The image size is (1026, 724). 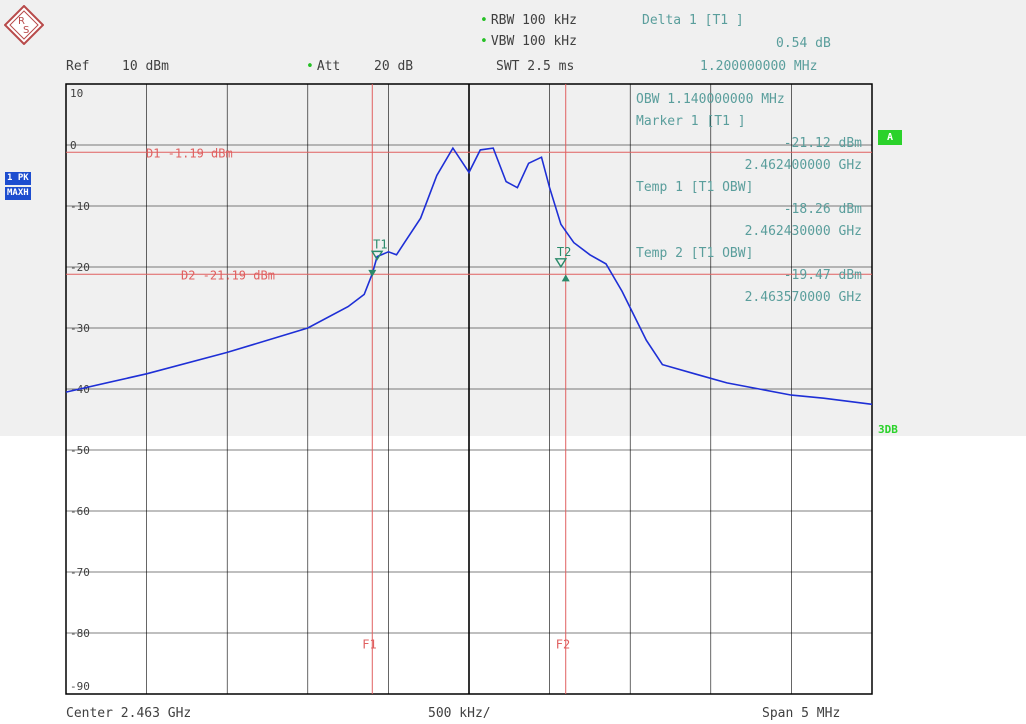 I want to click on delta-frequency: 1.200000000 MHz, so click(x=759, y=66).